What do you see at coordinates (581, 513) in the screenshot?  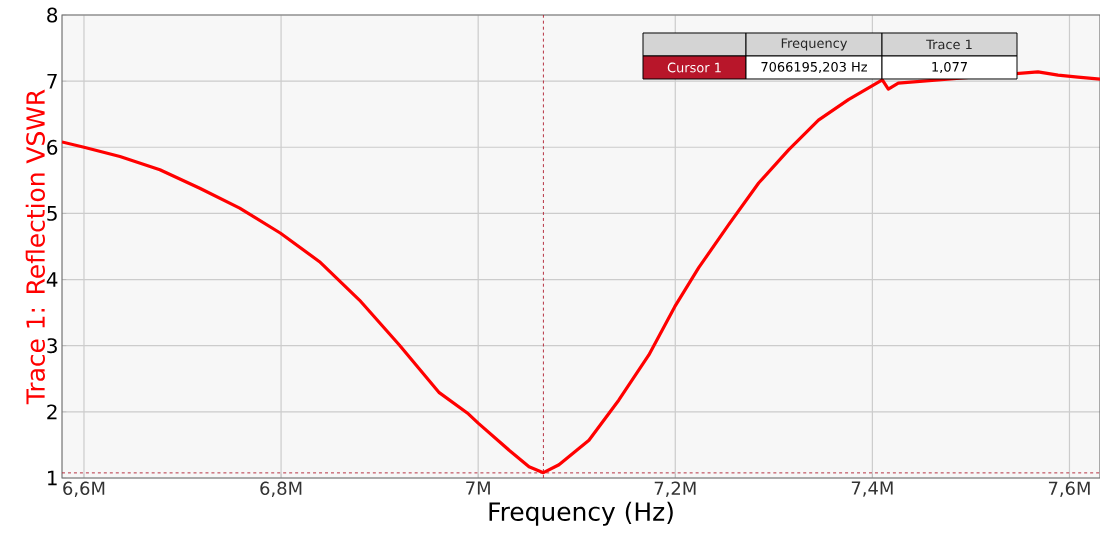 I see `x-axis-title: Frequency (Hz)` at bounding box center [581, 513].